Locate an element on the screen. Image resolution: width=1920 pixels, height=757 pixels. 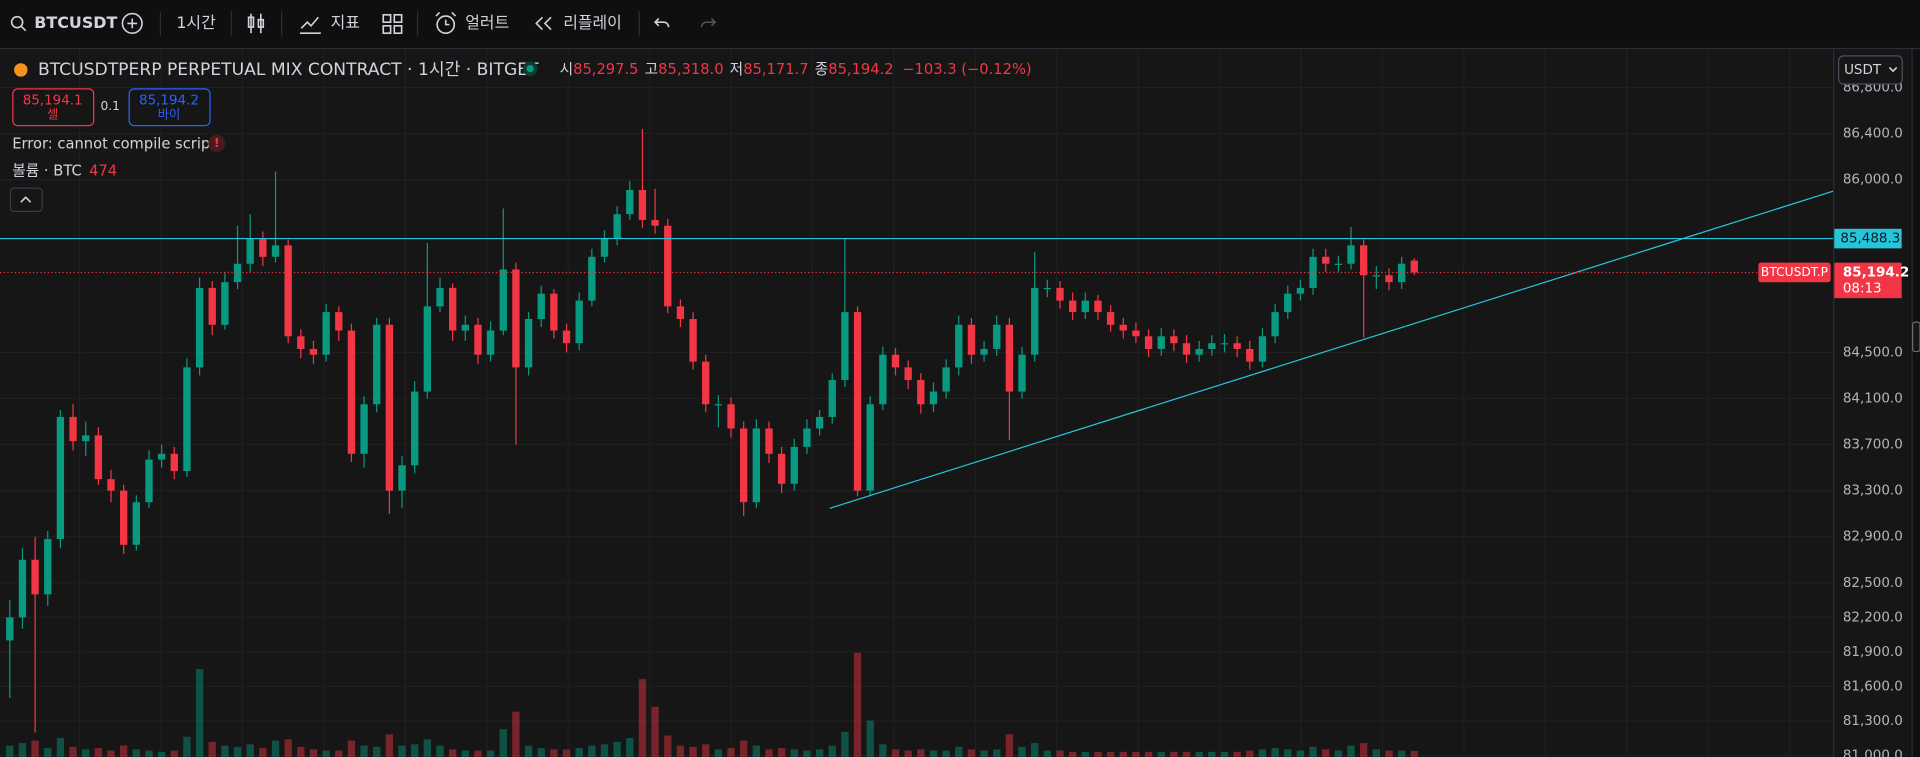
candle-icon is located at coordinates (256, 23).